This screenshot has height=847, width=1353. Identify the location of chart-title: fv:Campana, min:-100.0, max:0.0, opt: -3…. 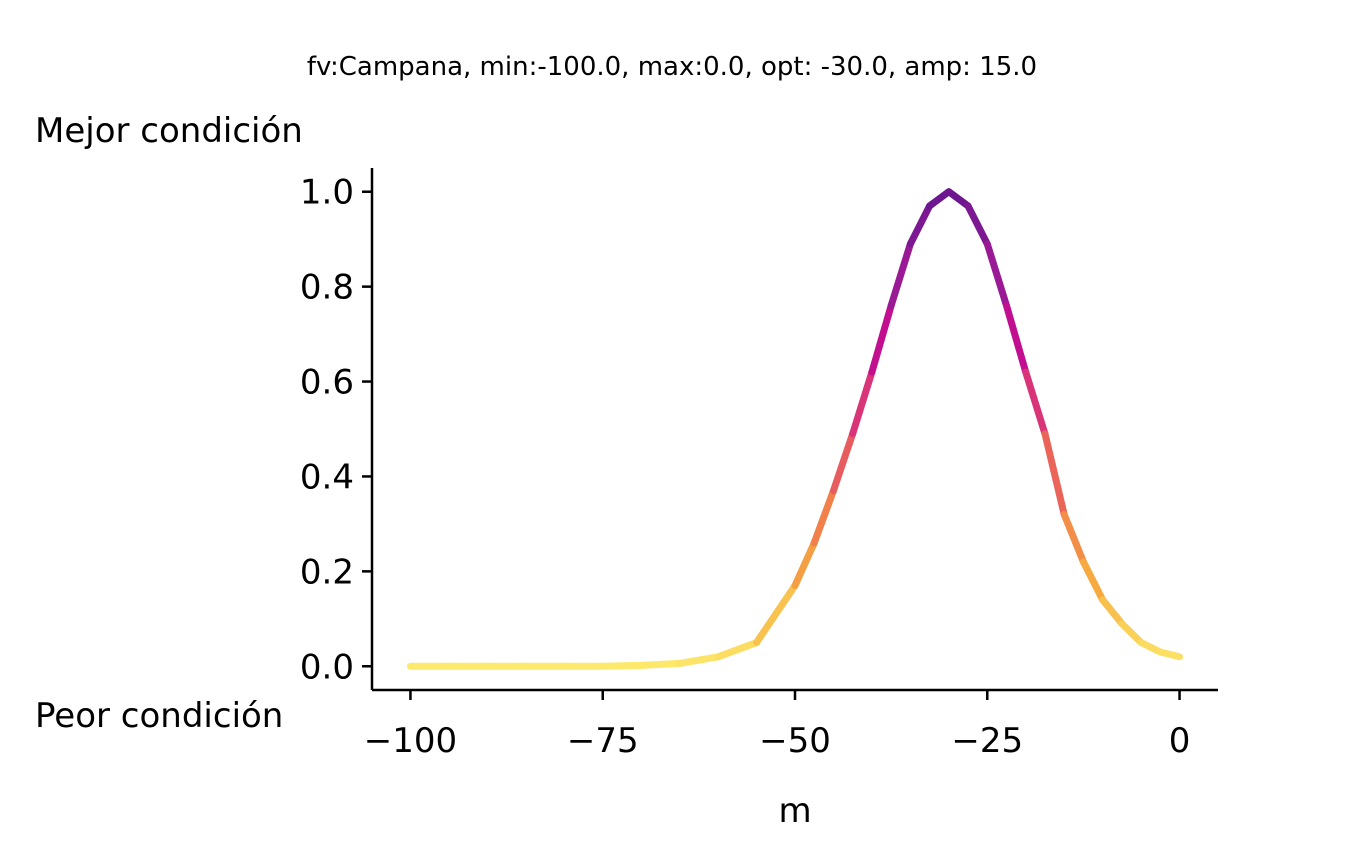
(672, 67).